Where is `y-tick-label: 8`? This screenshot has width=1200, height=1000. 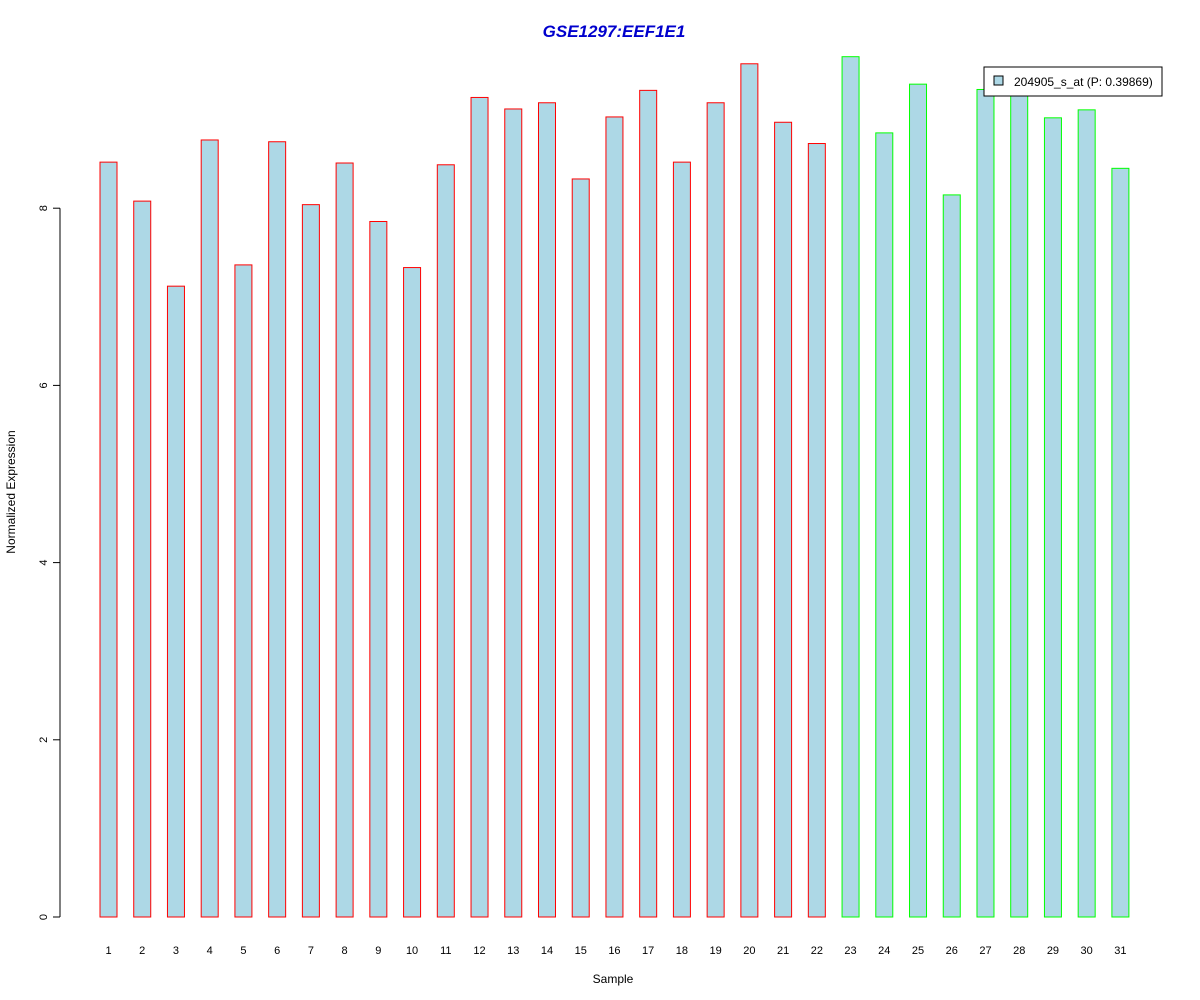
y-tick-label: 8 is located at coordinates (44, 208).